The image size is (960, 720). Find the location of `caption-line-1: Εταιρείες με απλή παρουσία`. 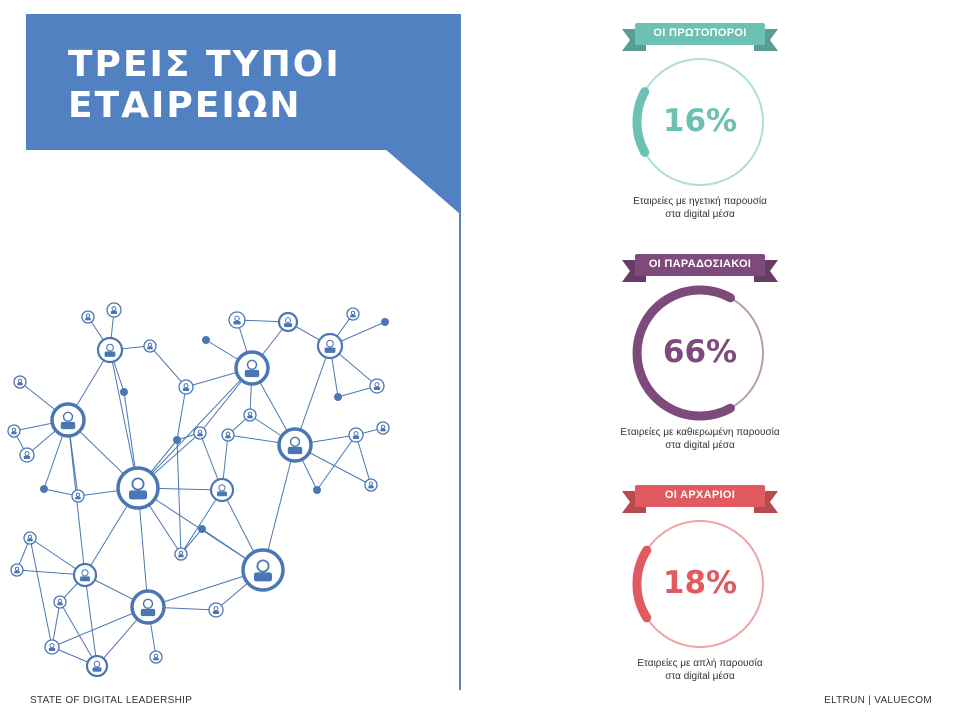

caption-line-1: Εταιρείες με απλή παρουσία is located at coordinates (700, 663).